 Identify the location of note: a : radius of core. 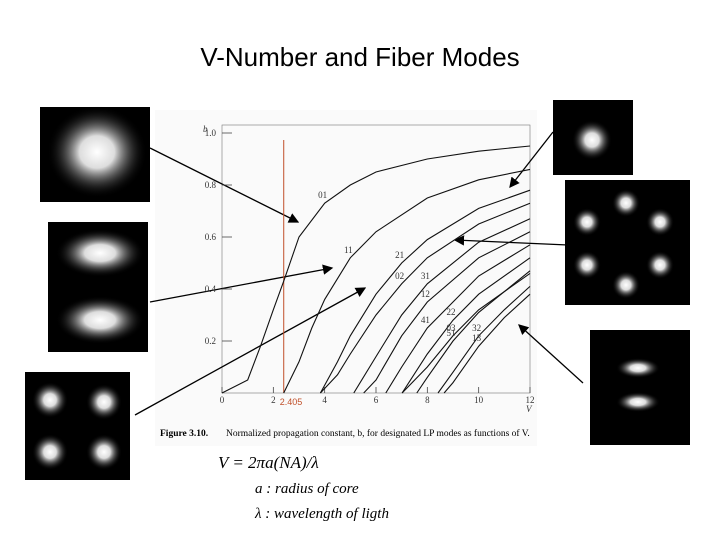
(307, 489).